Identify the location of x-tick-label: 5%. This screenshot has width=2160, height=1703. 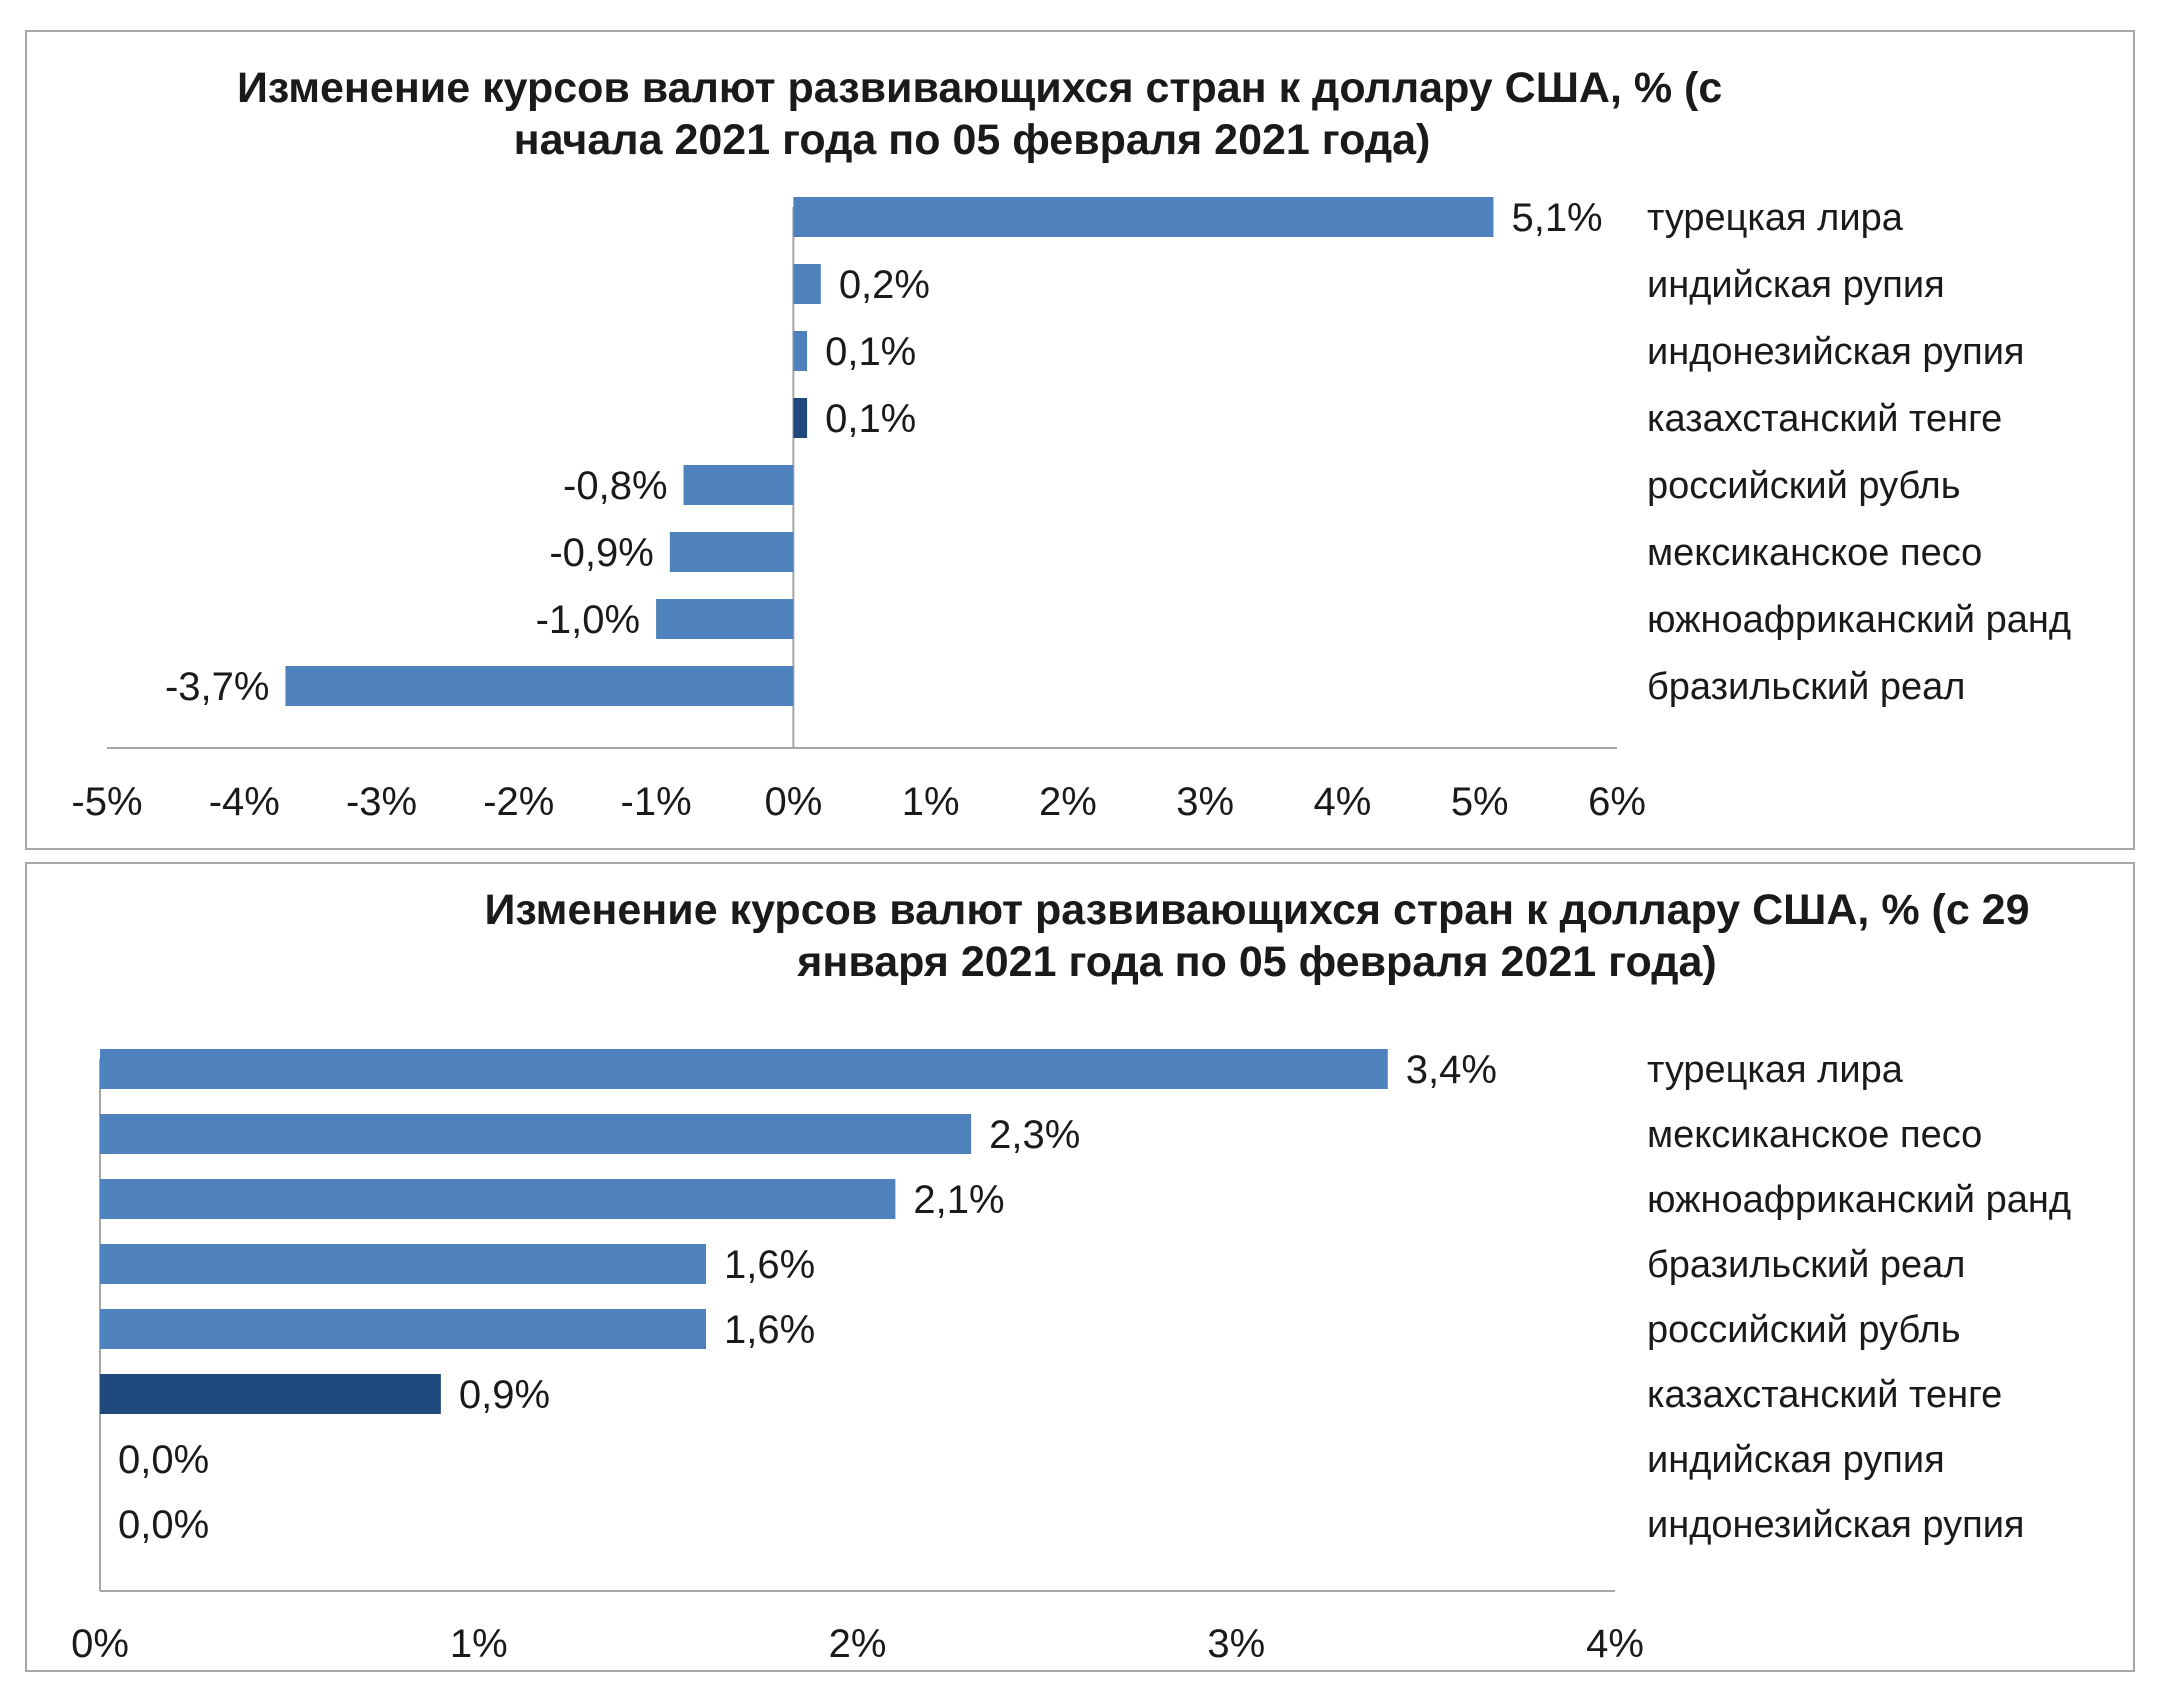
(1480, 802).